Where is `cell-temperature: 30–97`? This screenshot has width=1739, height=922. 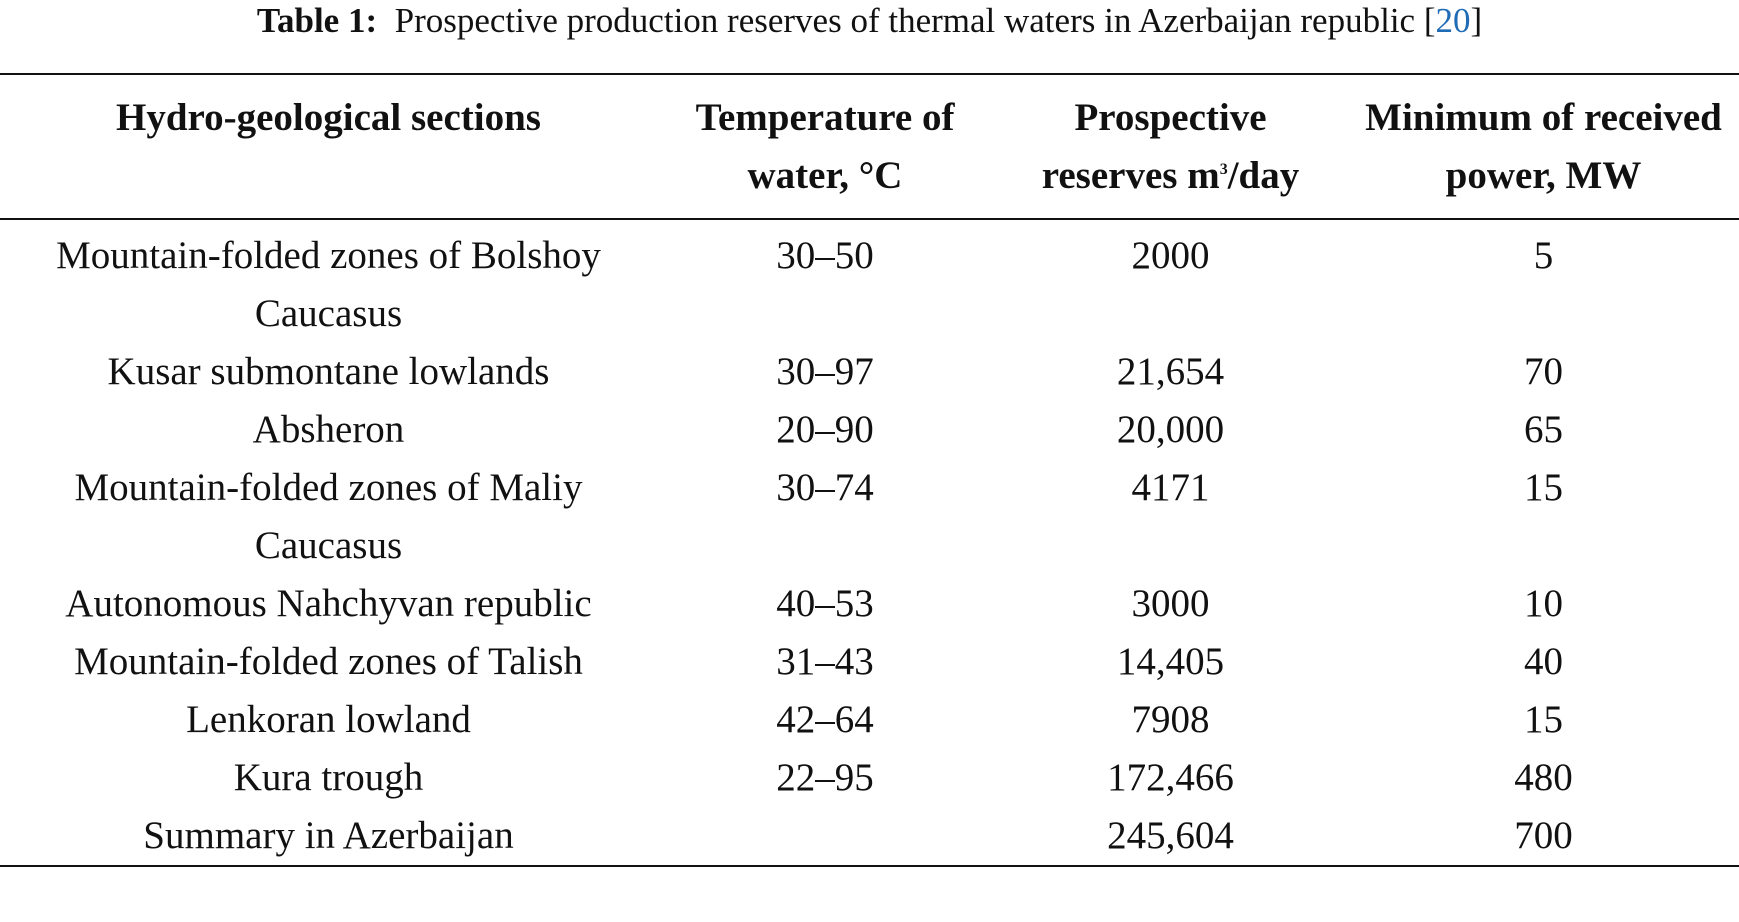 cell-temperature: 30–97 is located at coordinates (825, 371).